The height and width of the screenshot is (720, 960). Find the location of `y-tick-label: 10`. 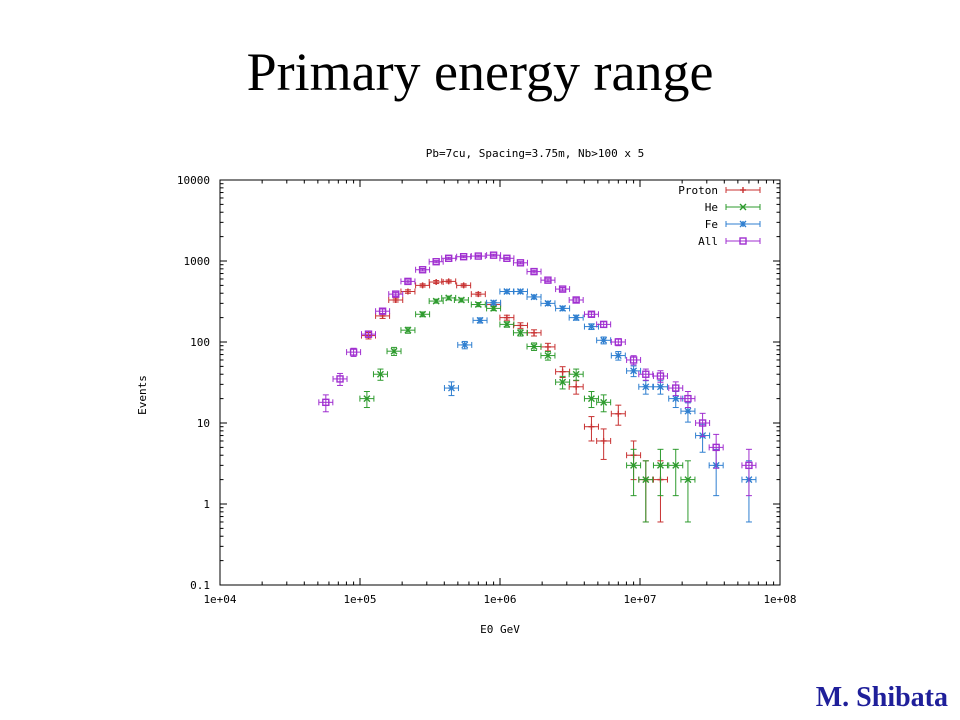

y-tick-label: 10 is located at coordinates (203, 423).